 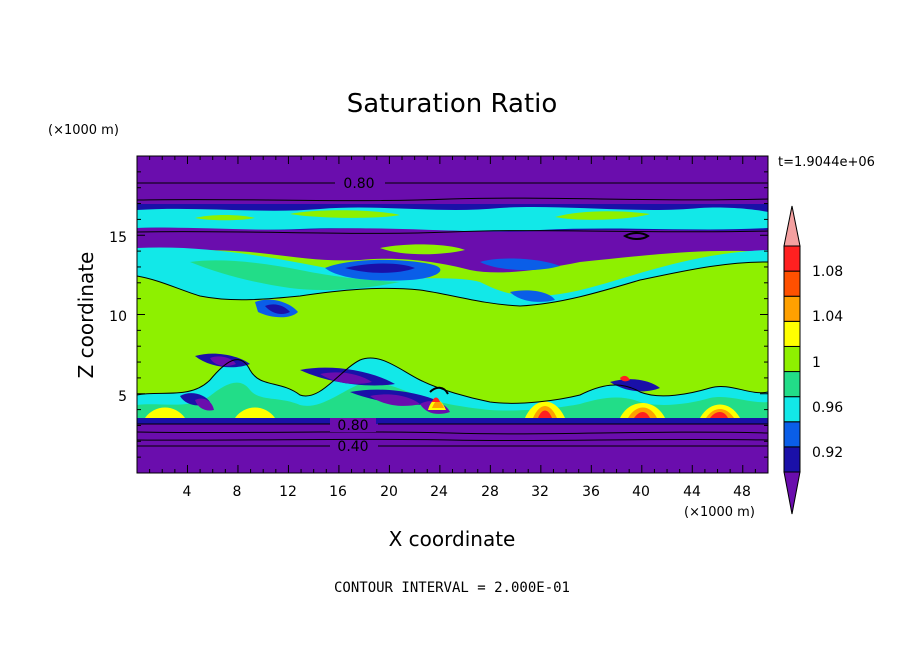 What do you see at coordinates (122, 397) in the screenshot?
I see `y-tick-label: 5` at bounding box center [122, 397].